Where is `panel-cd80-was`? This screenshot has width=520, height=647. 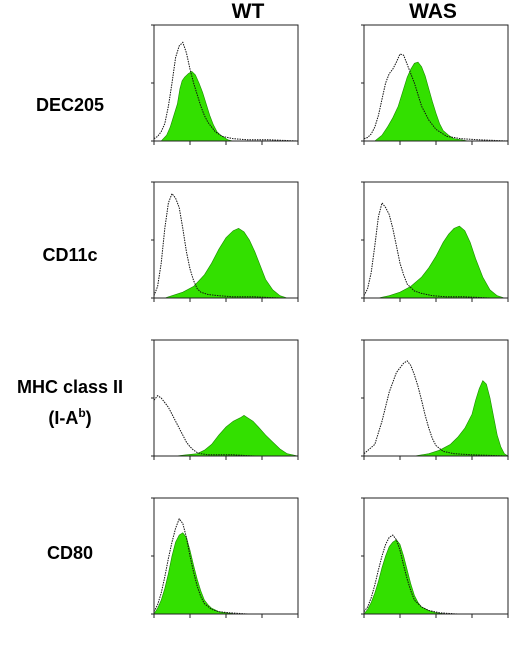
panel-cd80-was is located at coordinates (433, 558).